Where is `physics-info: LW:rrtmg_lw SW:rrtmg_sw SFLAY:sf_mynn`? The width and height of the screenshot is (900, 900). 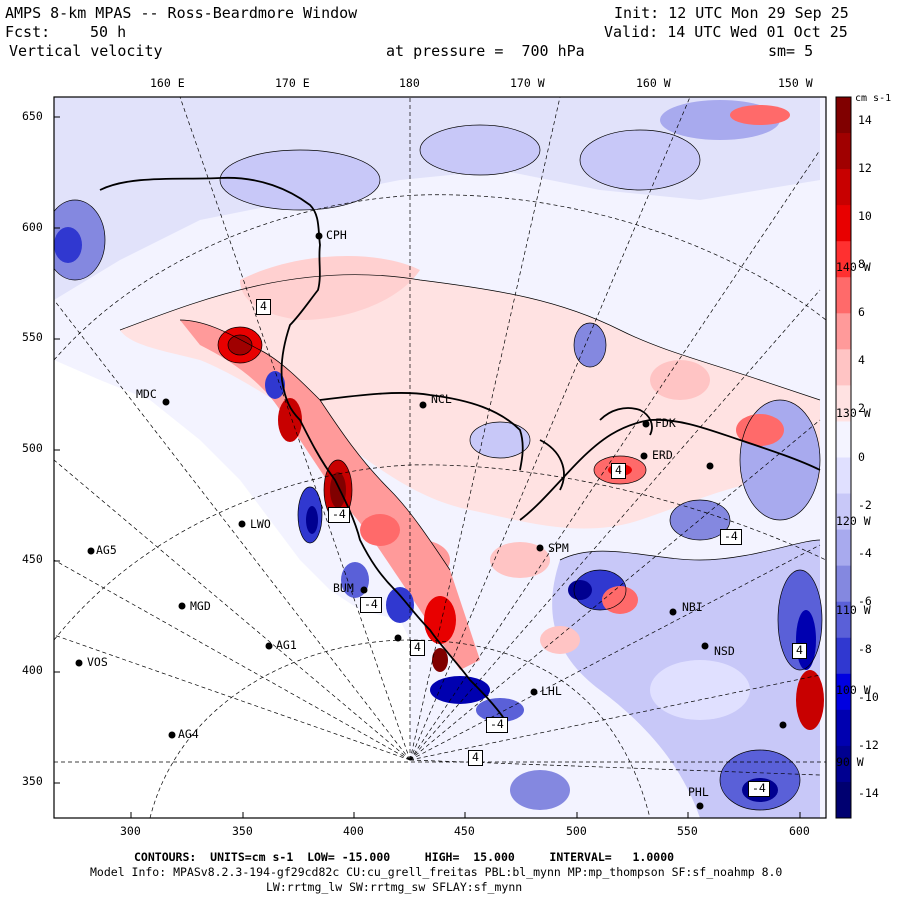
physics-info: LW:rrtmg_lw SW:rrtmg_sw SFLAY:sf_mynn is located at coordinates (394, 887).